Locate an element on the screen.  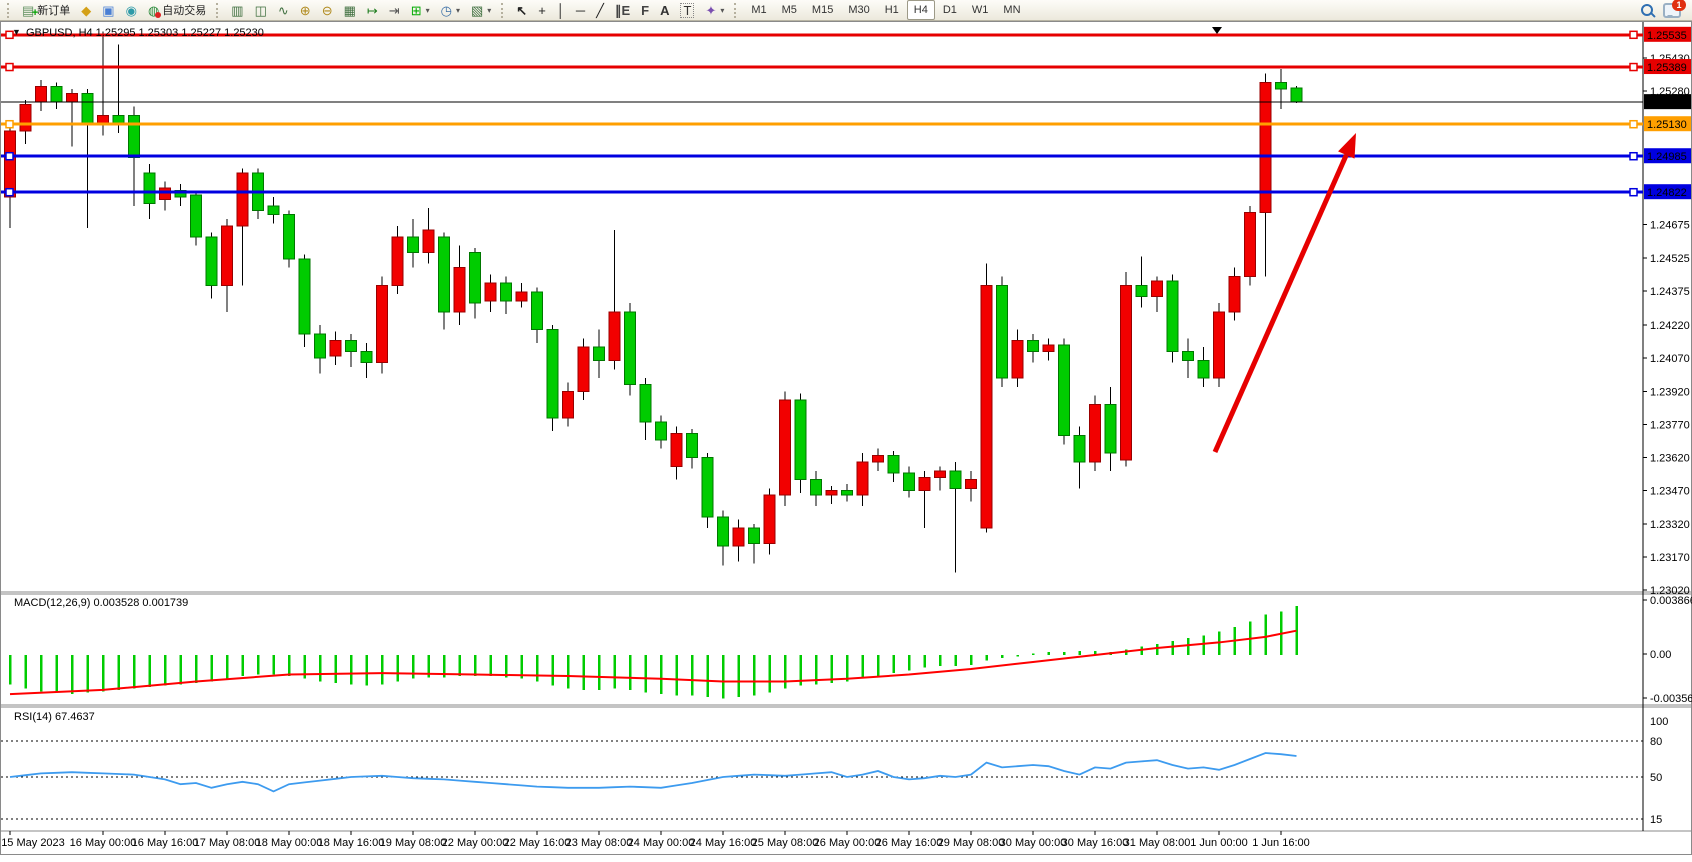
time-tick-label: 18 May 00:00 is located at coordinates (289, 843).